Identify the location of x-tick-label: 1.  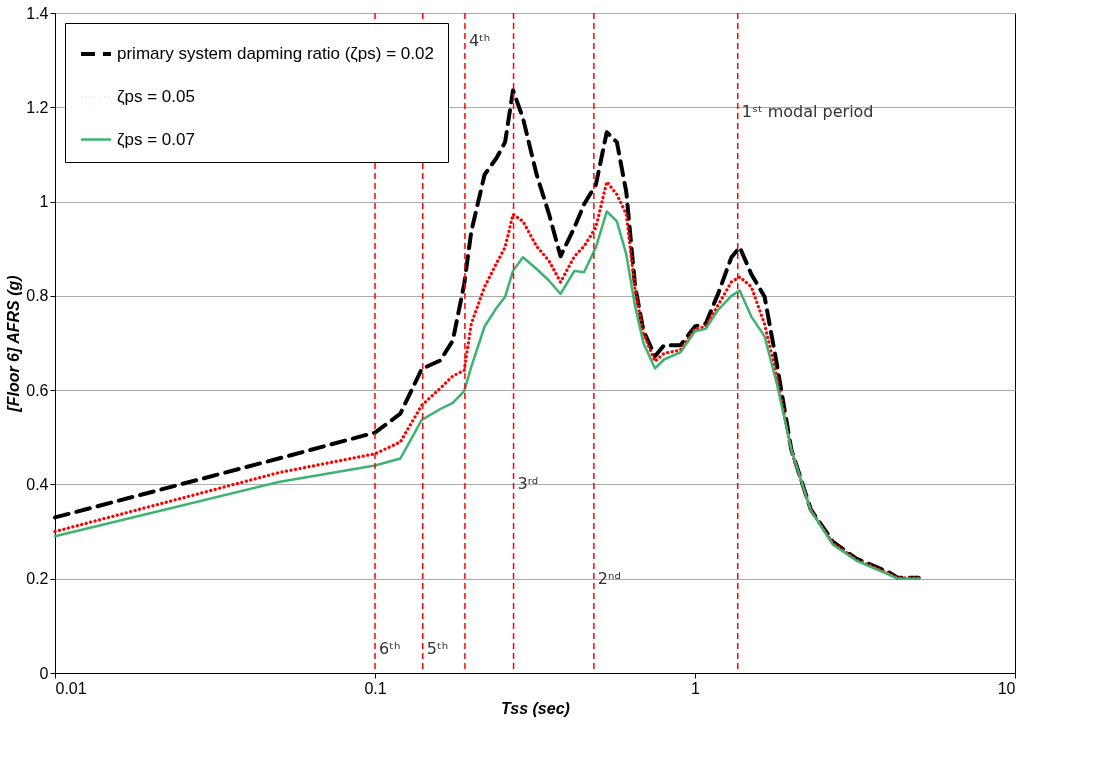
(696, 688).